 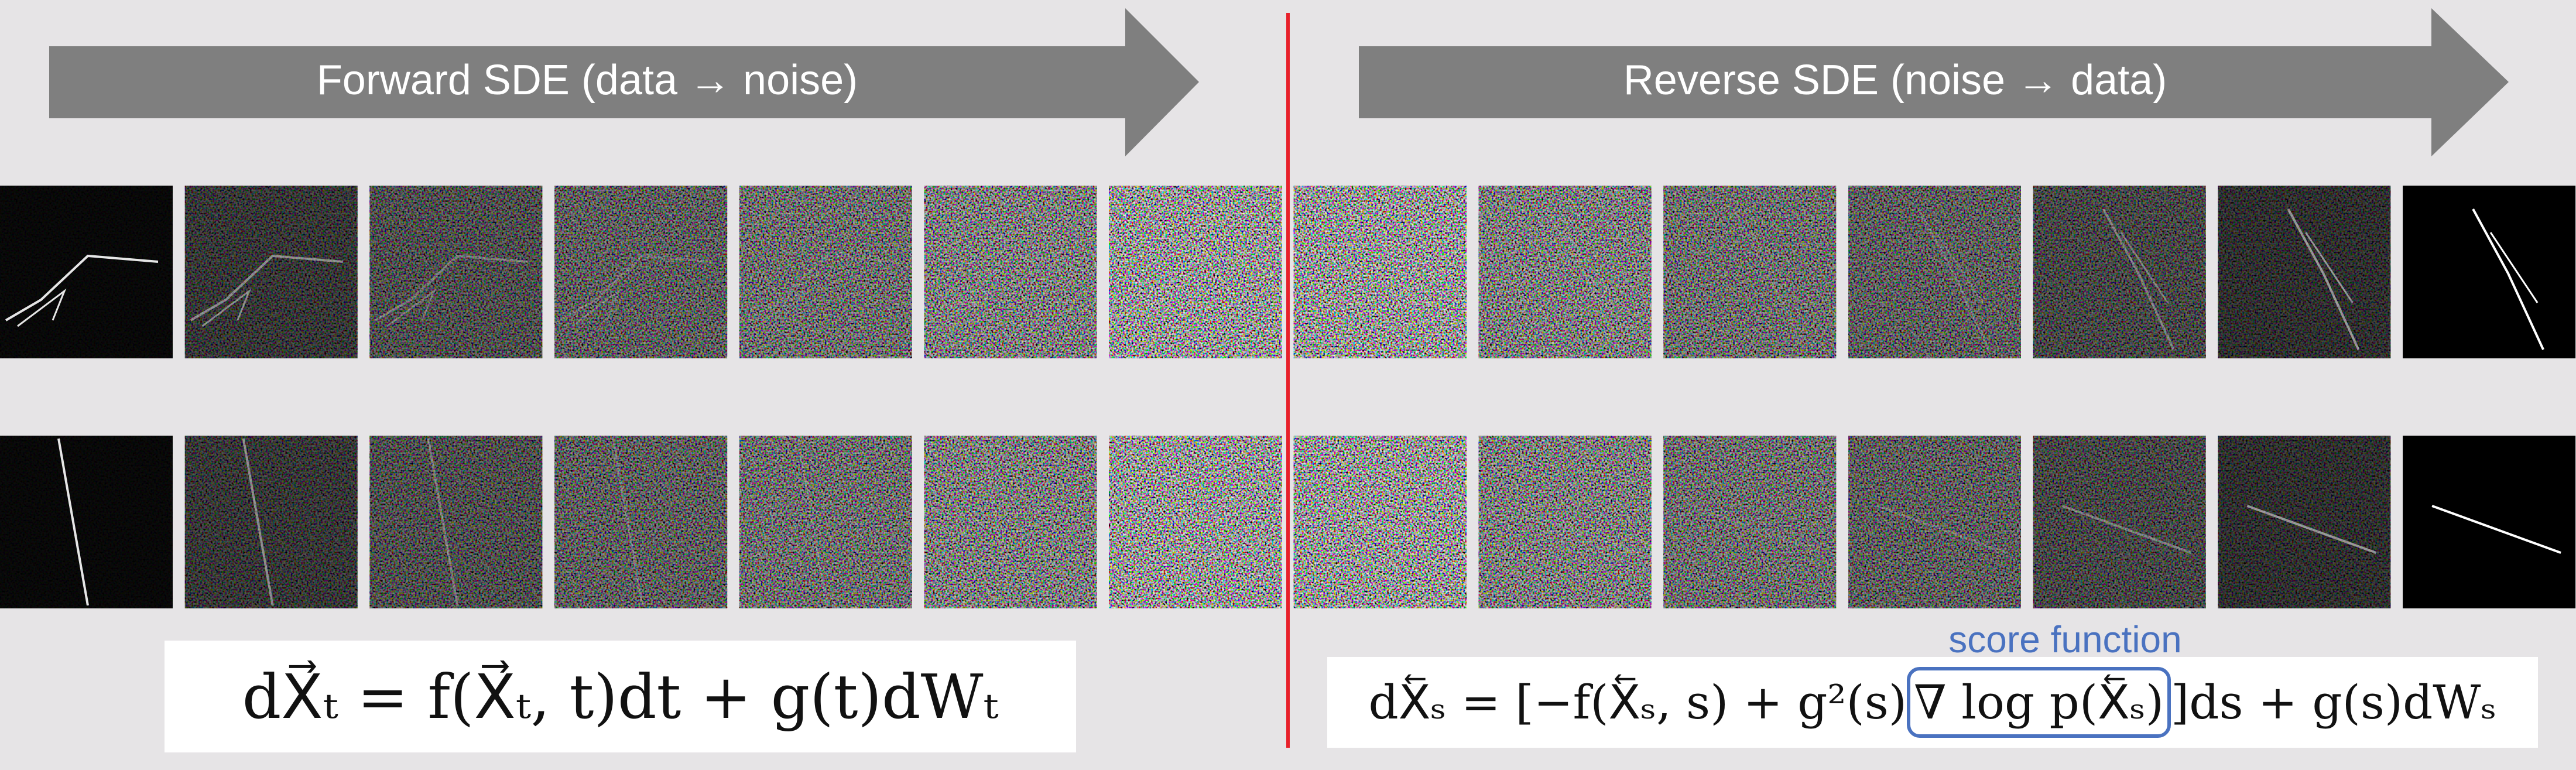 What do you see at coordinates (1895, 80) in the screenshot?
I see `reverse-label: Reverse SDE (noise → data)` at bounding box center [1895, 80].